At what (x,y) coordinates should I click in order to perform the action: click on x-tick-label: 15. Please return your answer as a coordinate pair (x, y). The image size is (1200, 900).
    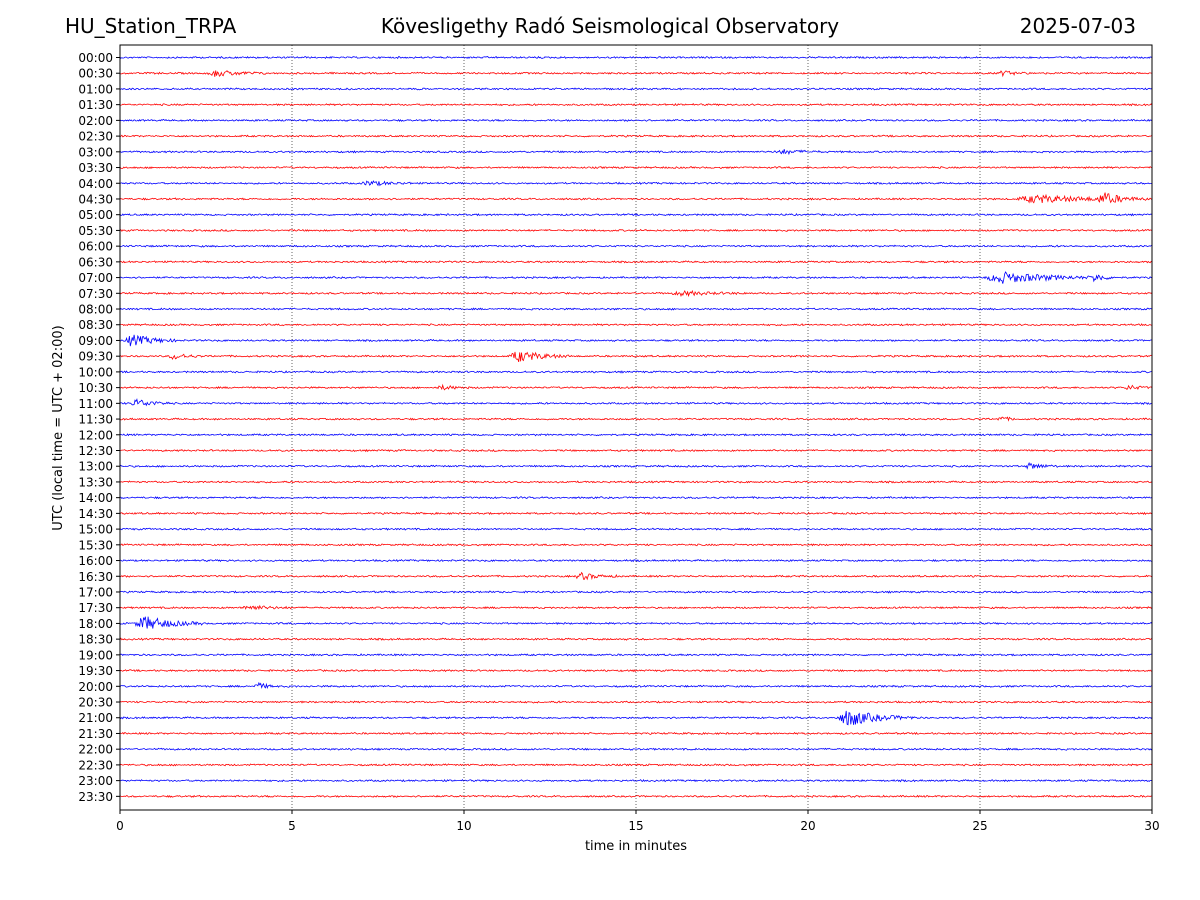
    Looking at the image, I should click on (635, 826).